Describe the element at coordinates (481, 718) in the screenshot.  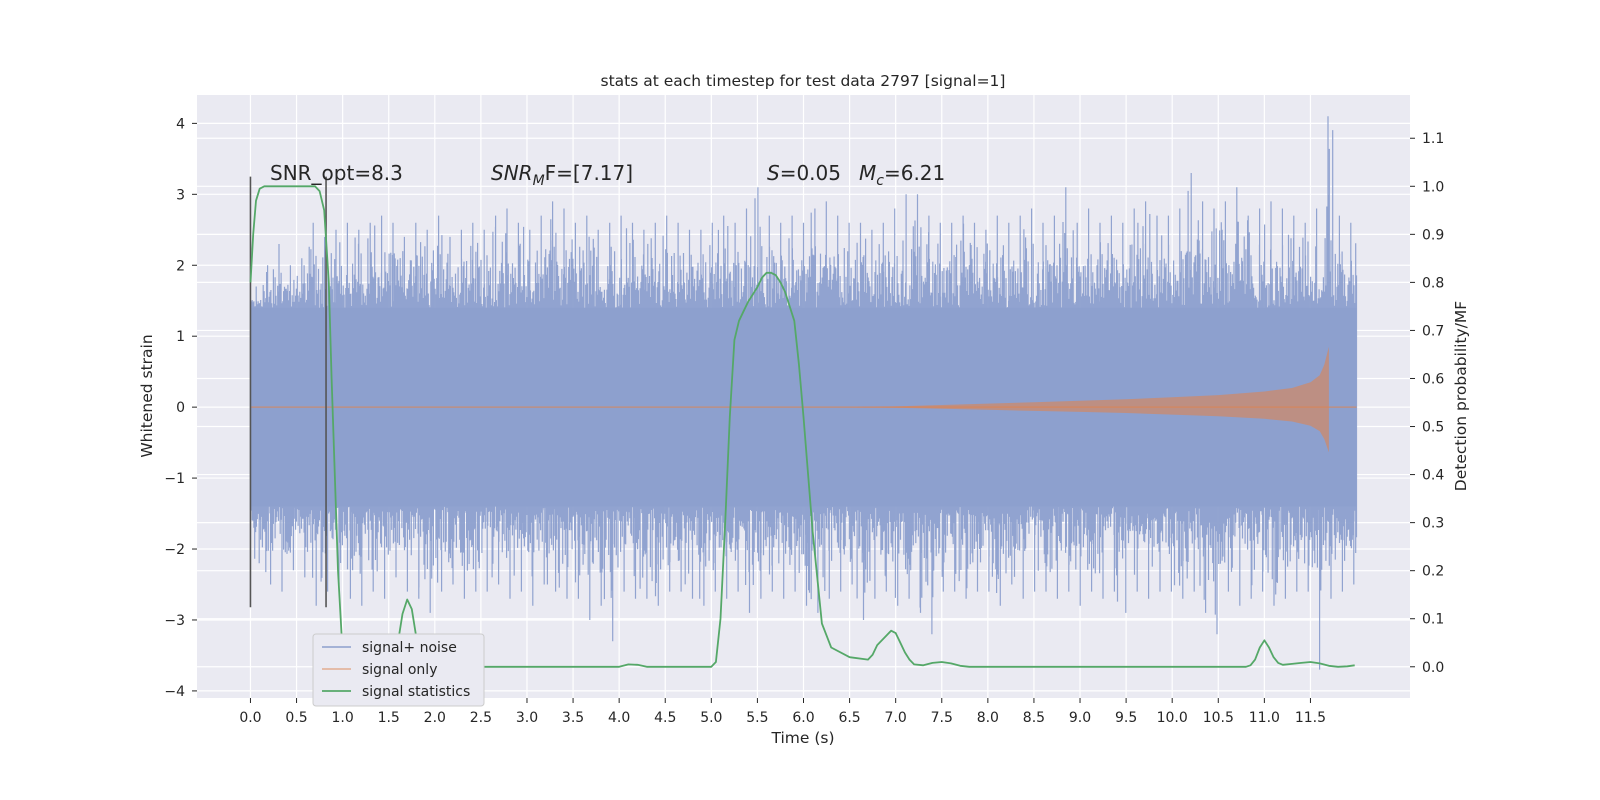
I see `x-tick-label: 2.5` at that location.